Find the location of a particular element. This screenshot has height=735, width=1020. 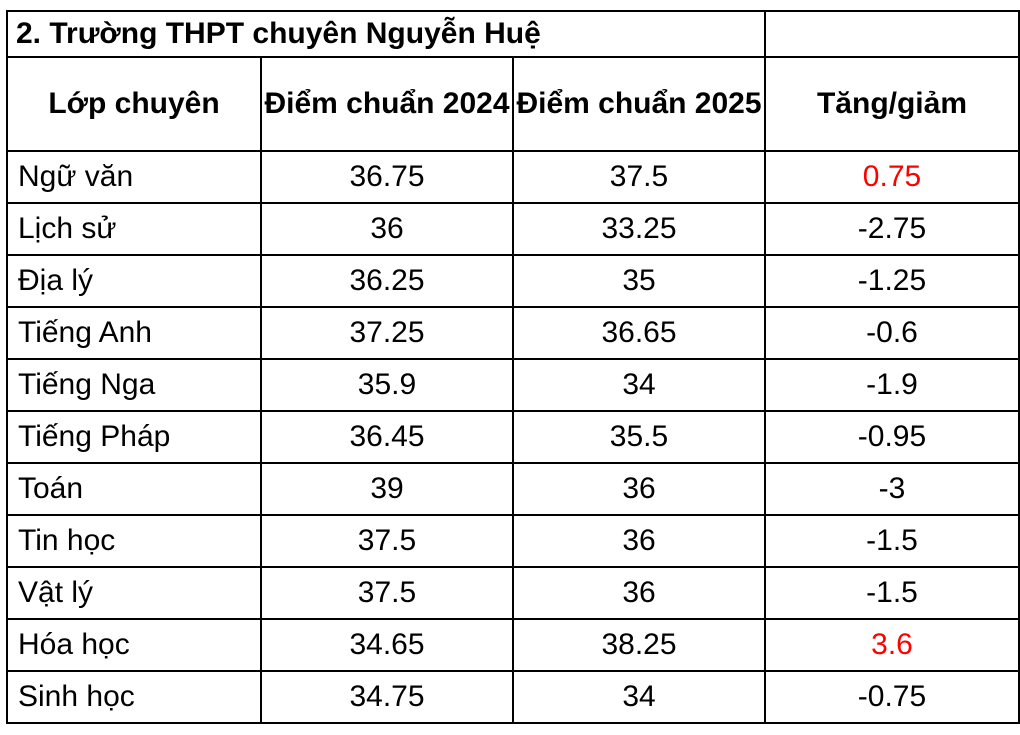

table-row: Tiếng Nga 35.9 34 -1.9 is located at coordinates (513, 385).